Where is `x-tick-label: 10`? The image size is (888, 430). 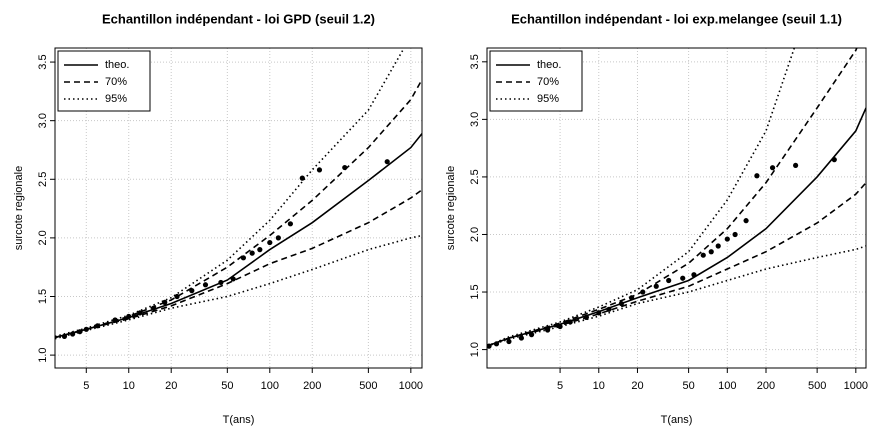 x-tick-label: 10 is located at coordinates (599, 386).